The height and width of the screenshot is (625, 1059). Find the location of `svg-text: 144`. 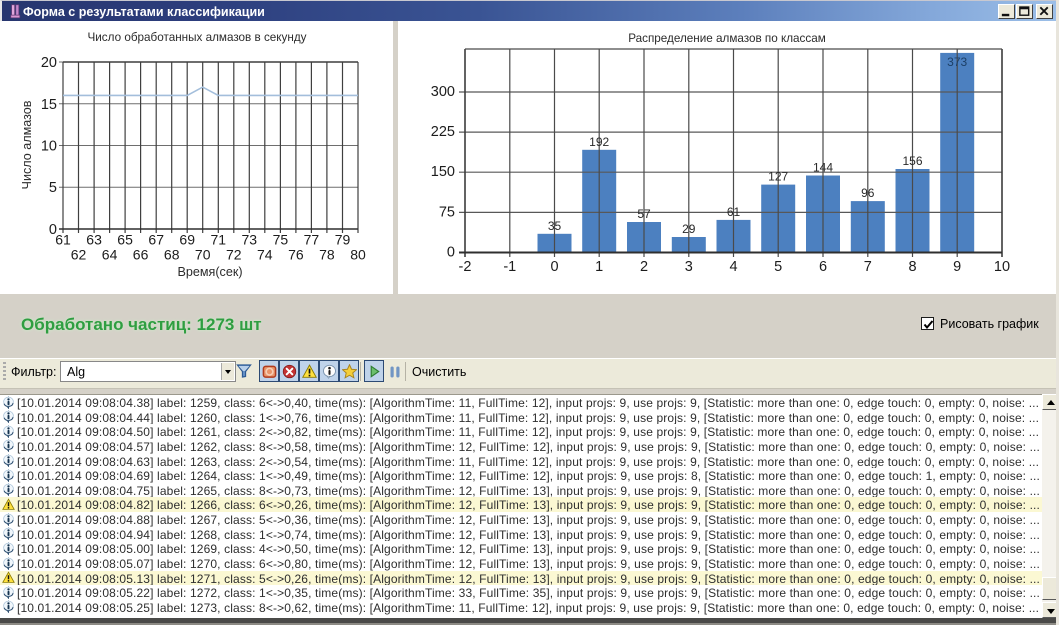

svg-text: 144 is located at coordinates (823, 168).